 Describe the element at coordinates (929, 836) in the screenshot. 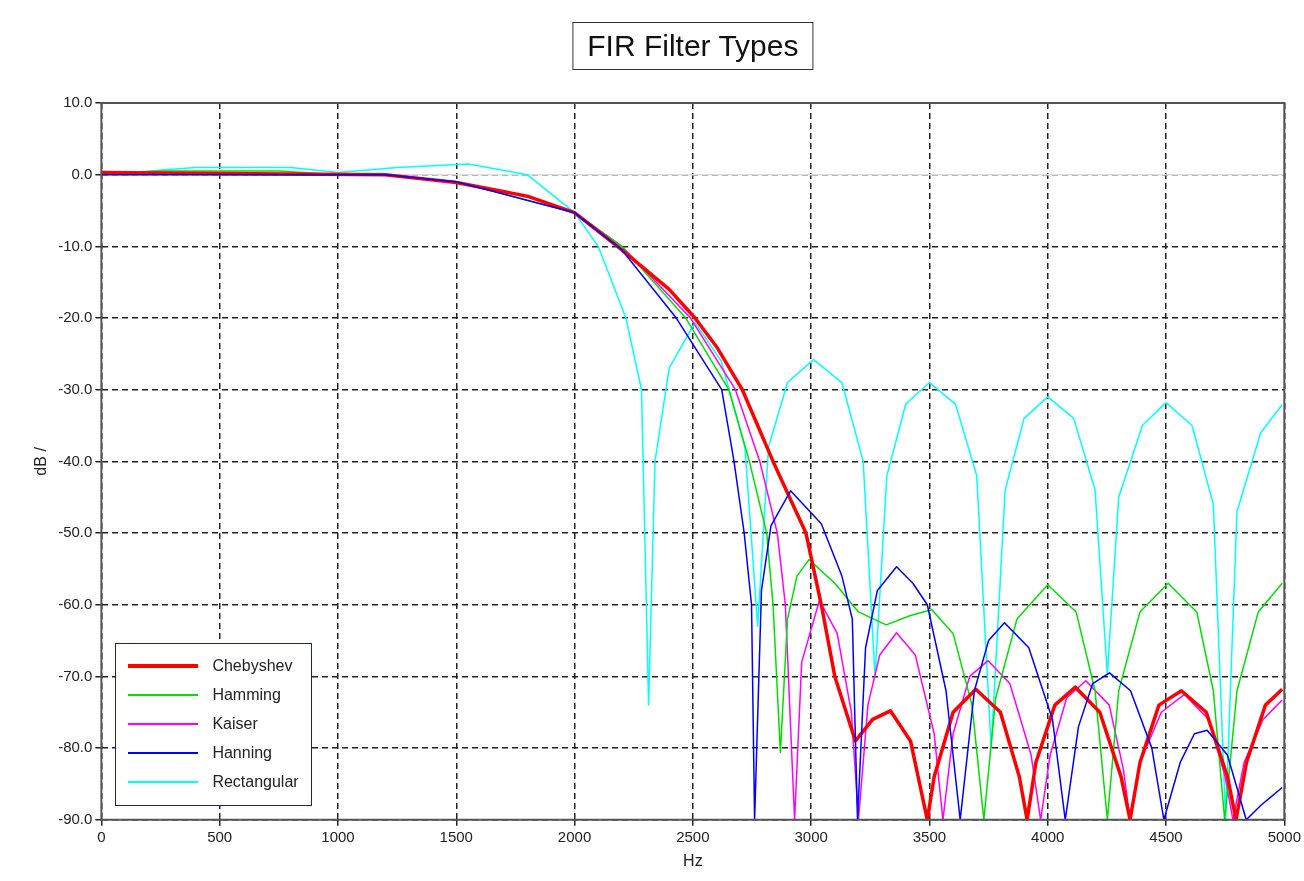

I see `x-tick-label: 3500` at that location.